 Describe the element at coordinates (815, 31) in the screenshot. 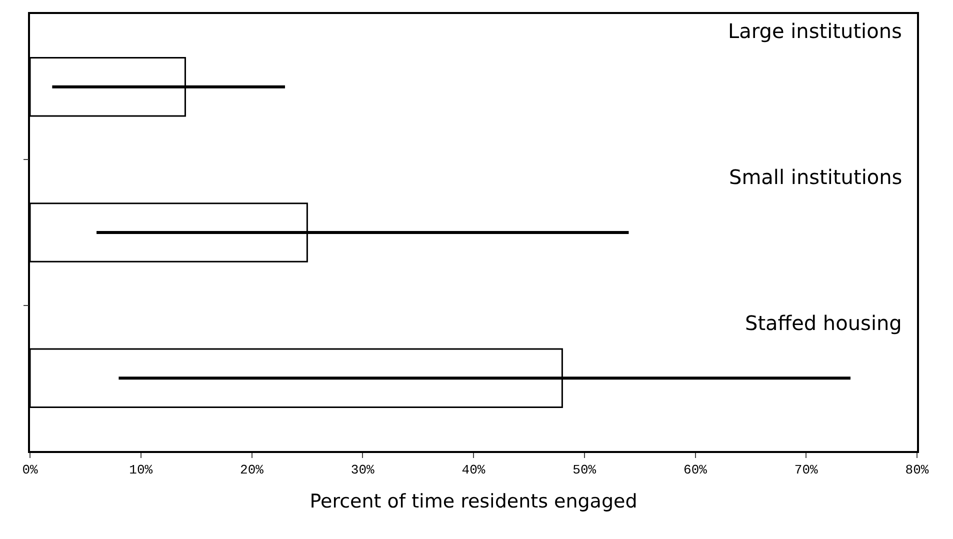

I see `y-tick-label: Large institutions` at that location.